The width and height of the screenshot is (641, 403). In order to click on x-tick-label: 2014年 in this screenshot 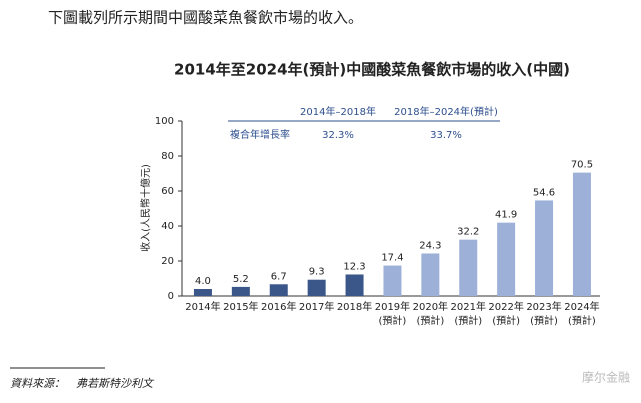, I will do `click(202, 306)`.